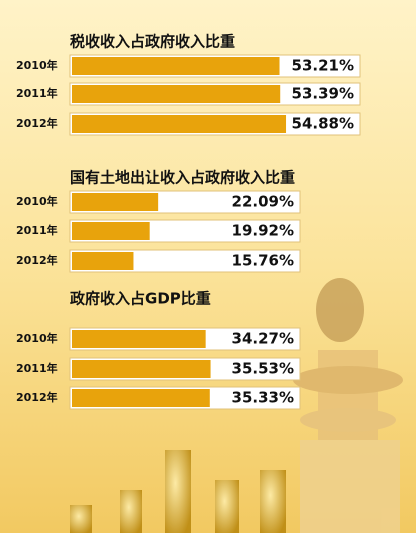 This screenshot has width=416, height=533. What do you see at coordinates (263, 231) in the screenshot?
I see `value-label: 19.92%` at bounding box center [263, 231].